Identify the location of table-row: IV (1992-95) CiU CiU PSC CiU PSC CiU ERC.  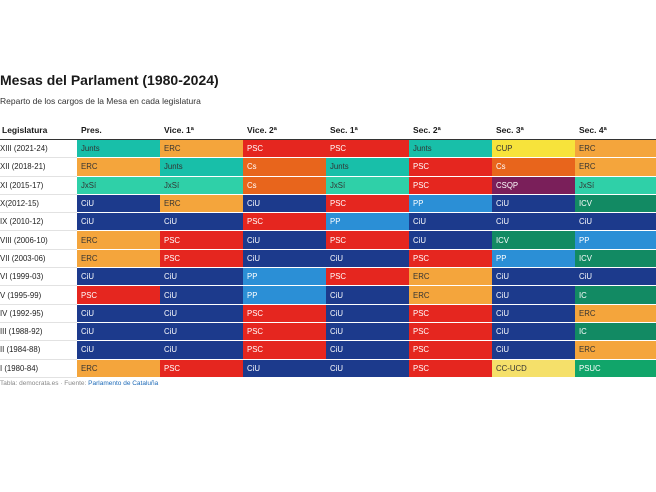
(328, 313).